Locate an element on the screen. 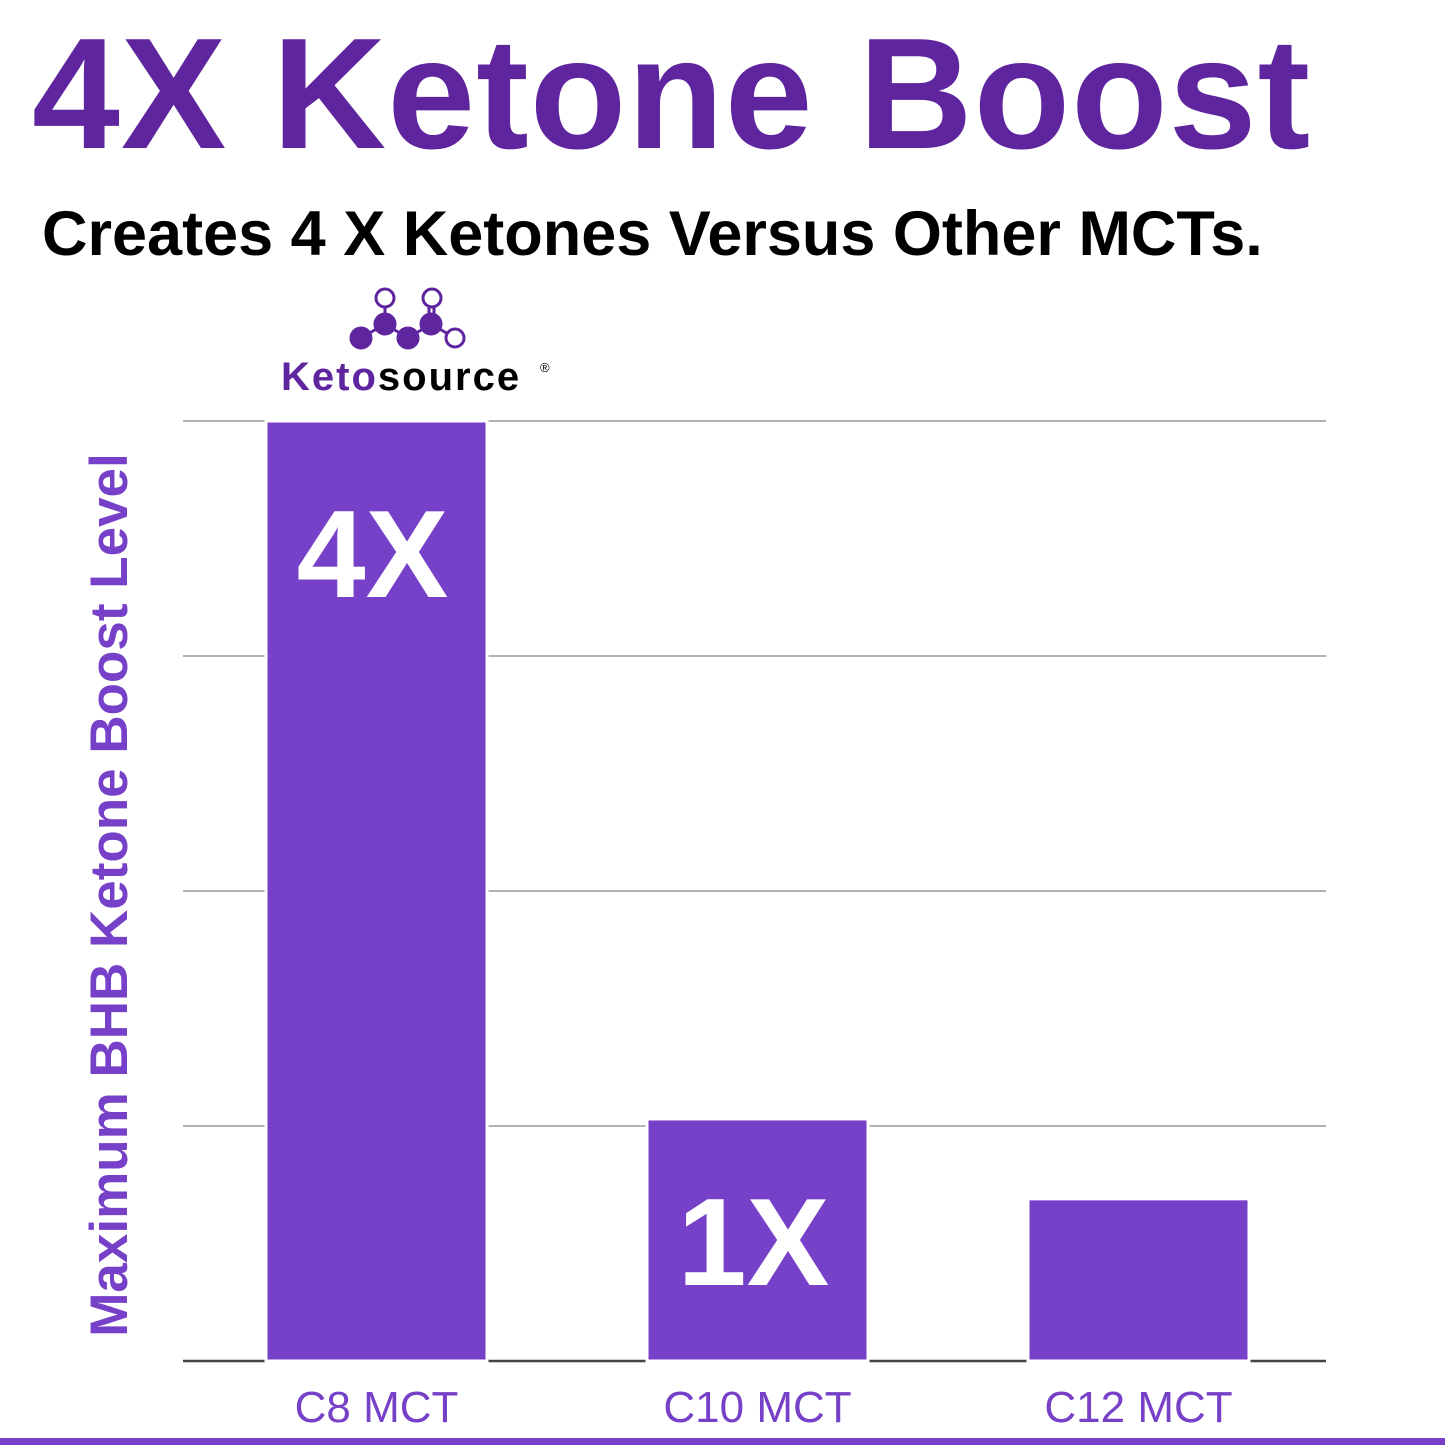 The width and height of the screenshot is (1445, 1445). page-title: 4X Ketone Boost is located at coordinates (672, 94).